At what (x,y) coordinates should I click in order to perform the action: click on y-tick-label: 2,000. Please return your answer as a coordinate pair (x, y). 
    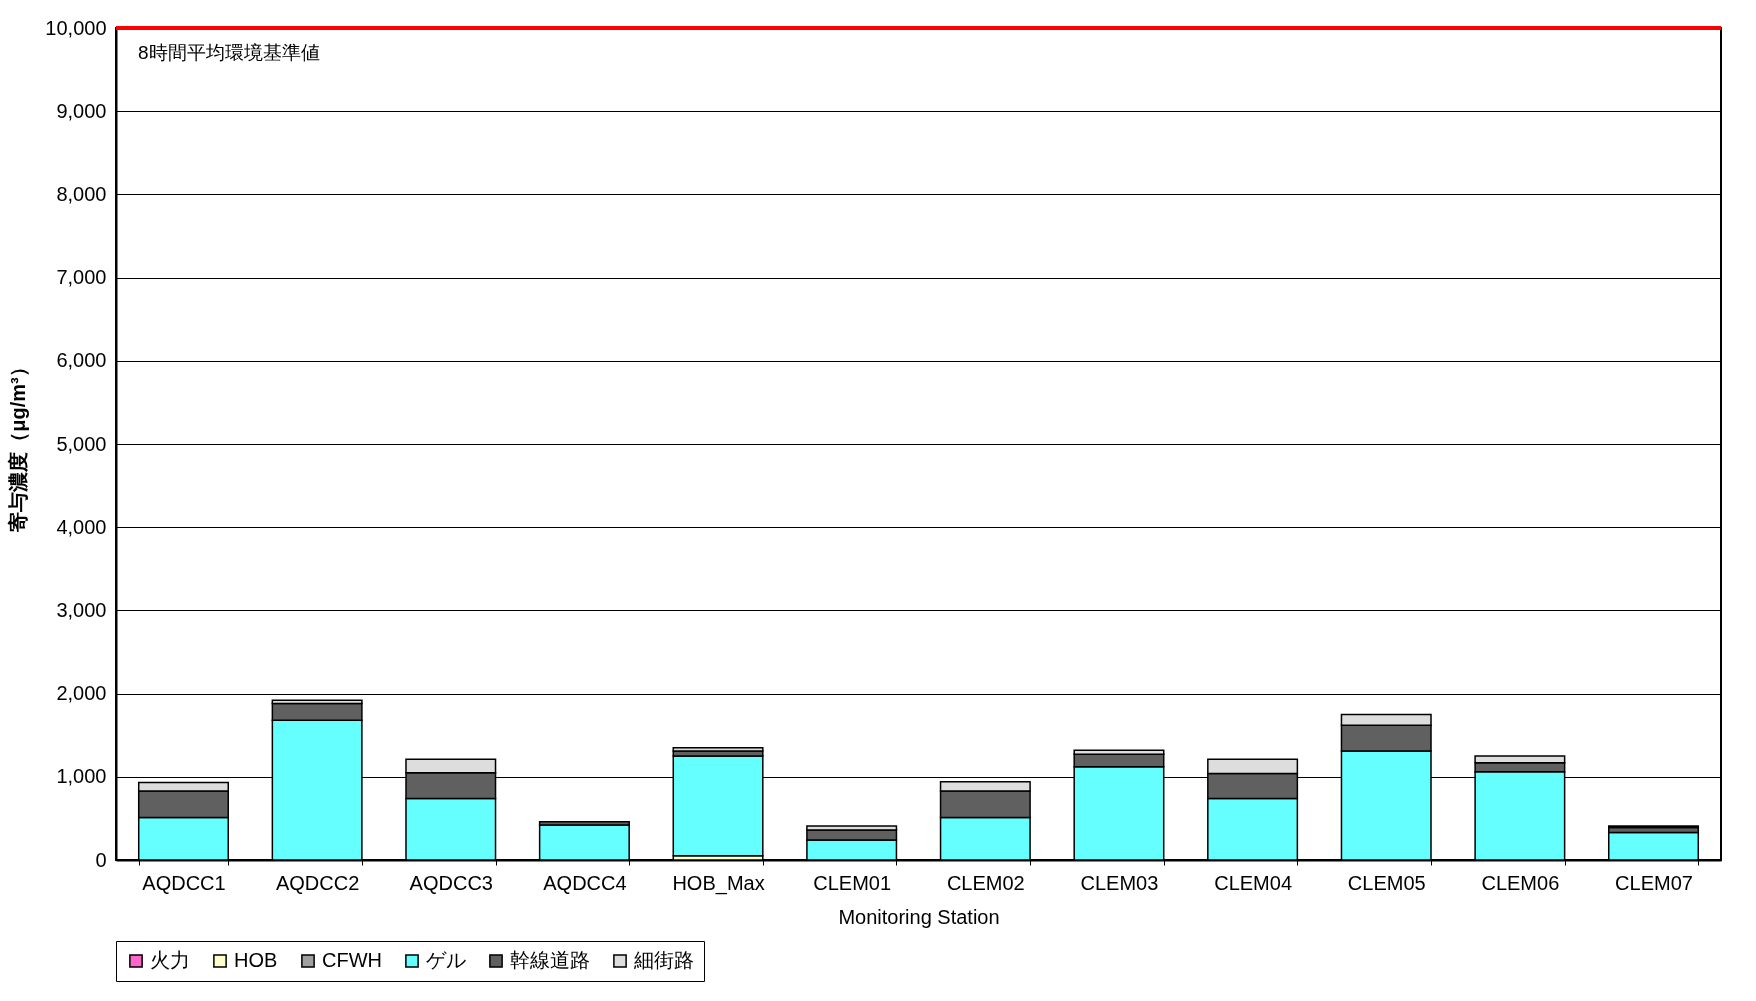
    Looking at the image, I should click on (81, 693).